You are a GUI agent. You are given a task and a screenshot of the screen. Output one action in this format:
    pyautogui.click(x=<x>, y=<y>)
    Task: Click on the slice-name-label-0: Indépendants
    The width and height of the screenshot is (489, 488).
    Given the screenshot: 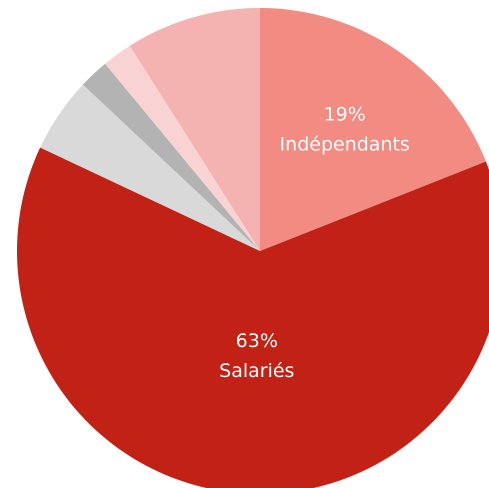 What is the action you would take?
    pyautogui.click(x=345, y=144)
    